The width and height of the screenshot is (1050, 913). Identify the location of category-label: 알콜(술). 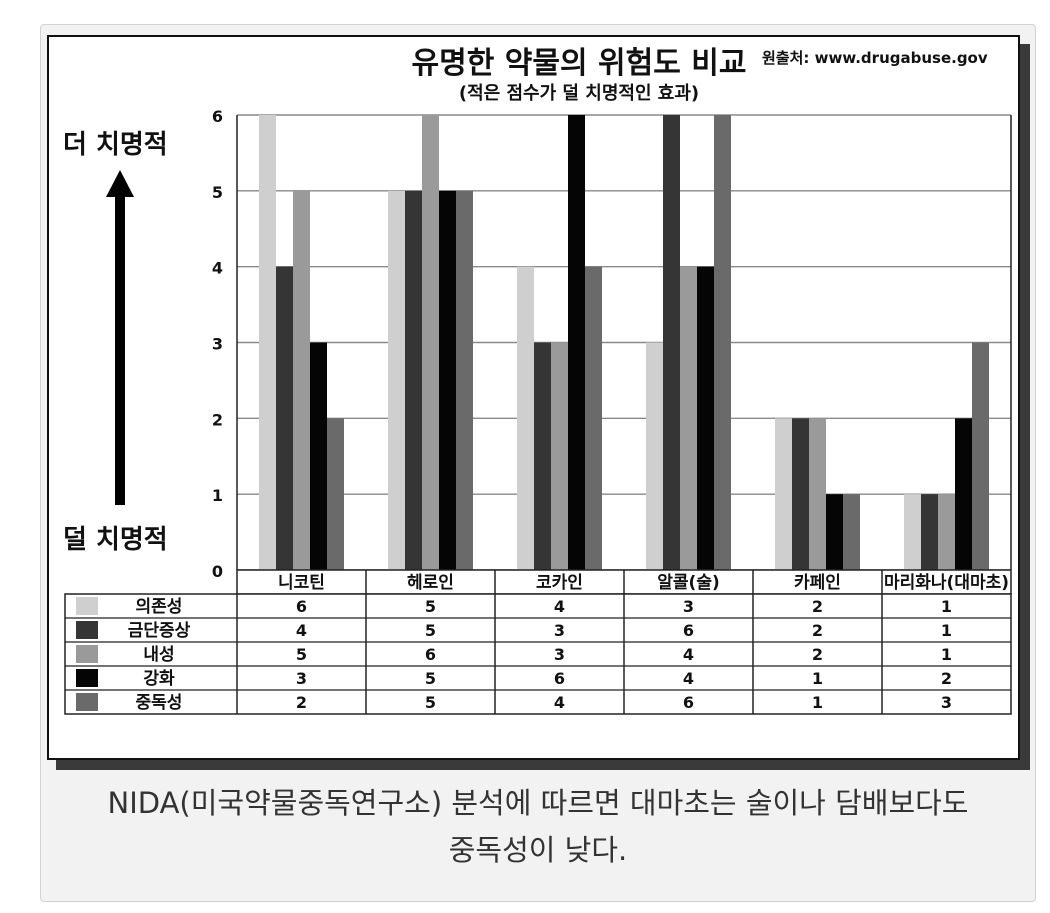
(688, 583).